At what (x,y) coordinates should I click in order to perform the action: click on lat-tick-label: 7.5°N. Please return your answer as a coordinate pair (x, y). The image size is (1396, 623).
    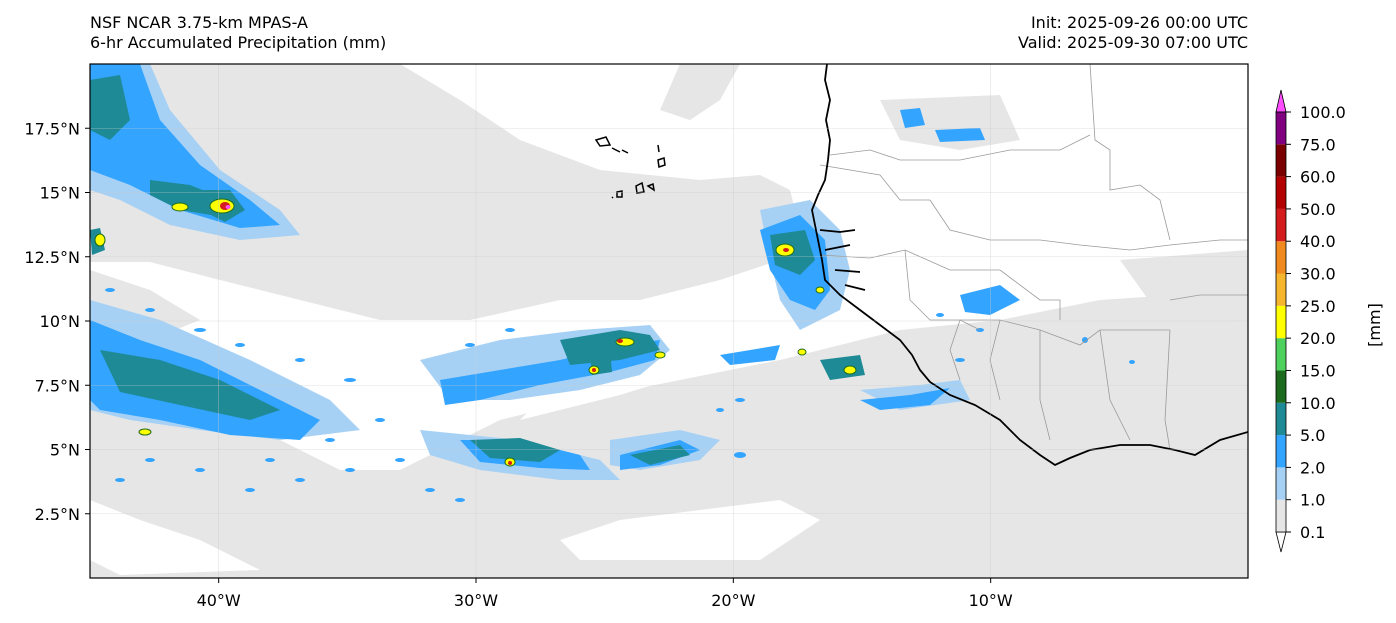
    Looking at the image, I should click on (57, 385).